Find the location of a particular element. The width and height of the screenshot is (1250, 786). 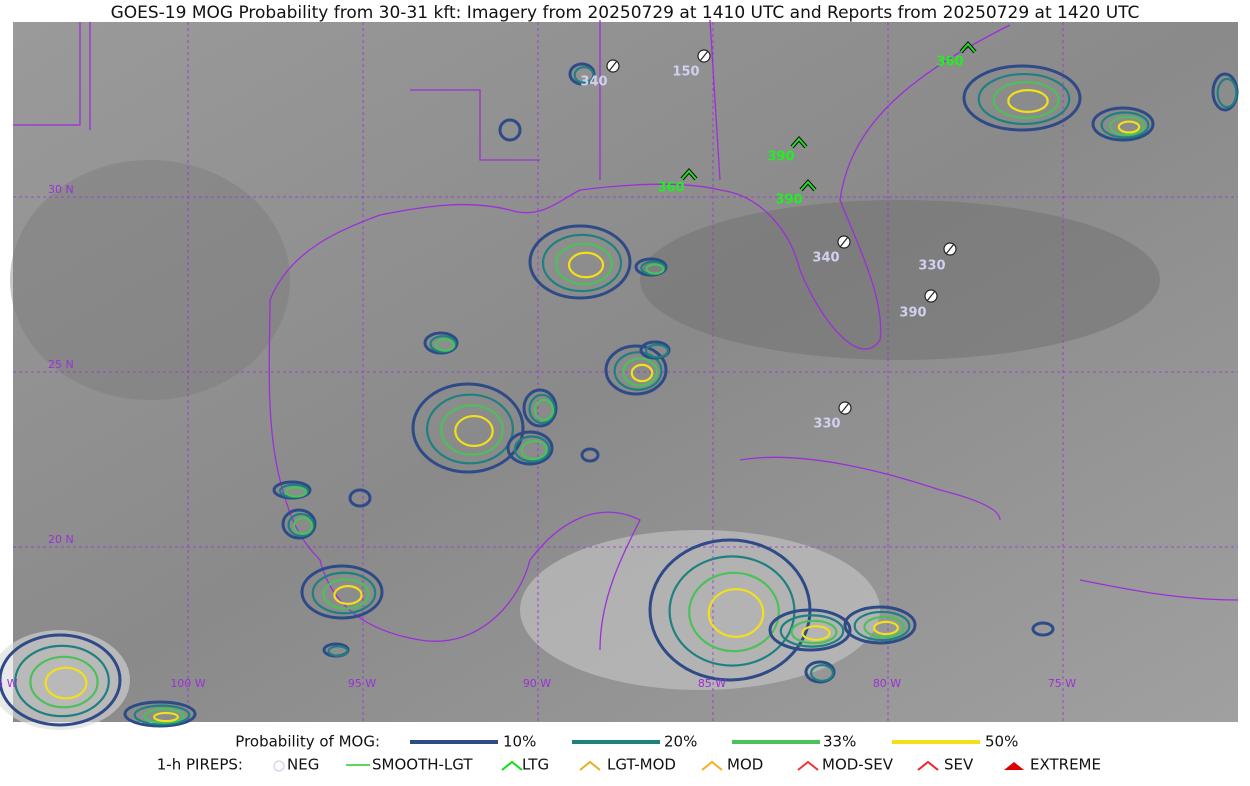

legend-label: SMOOTH-LGT is located at coordinates (422, 765).